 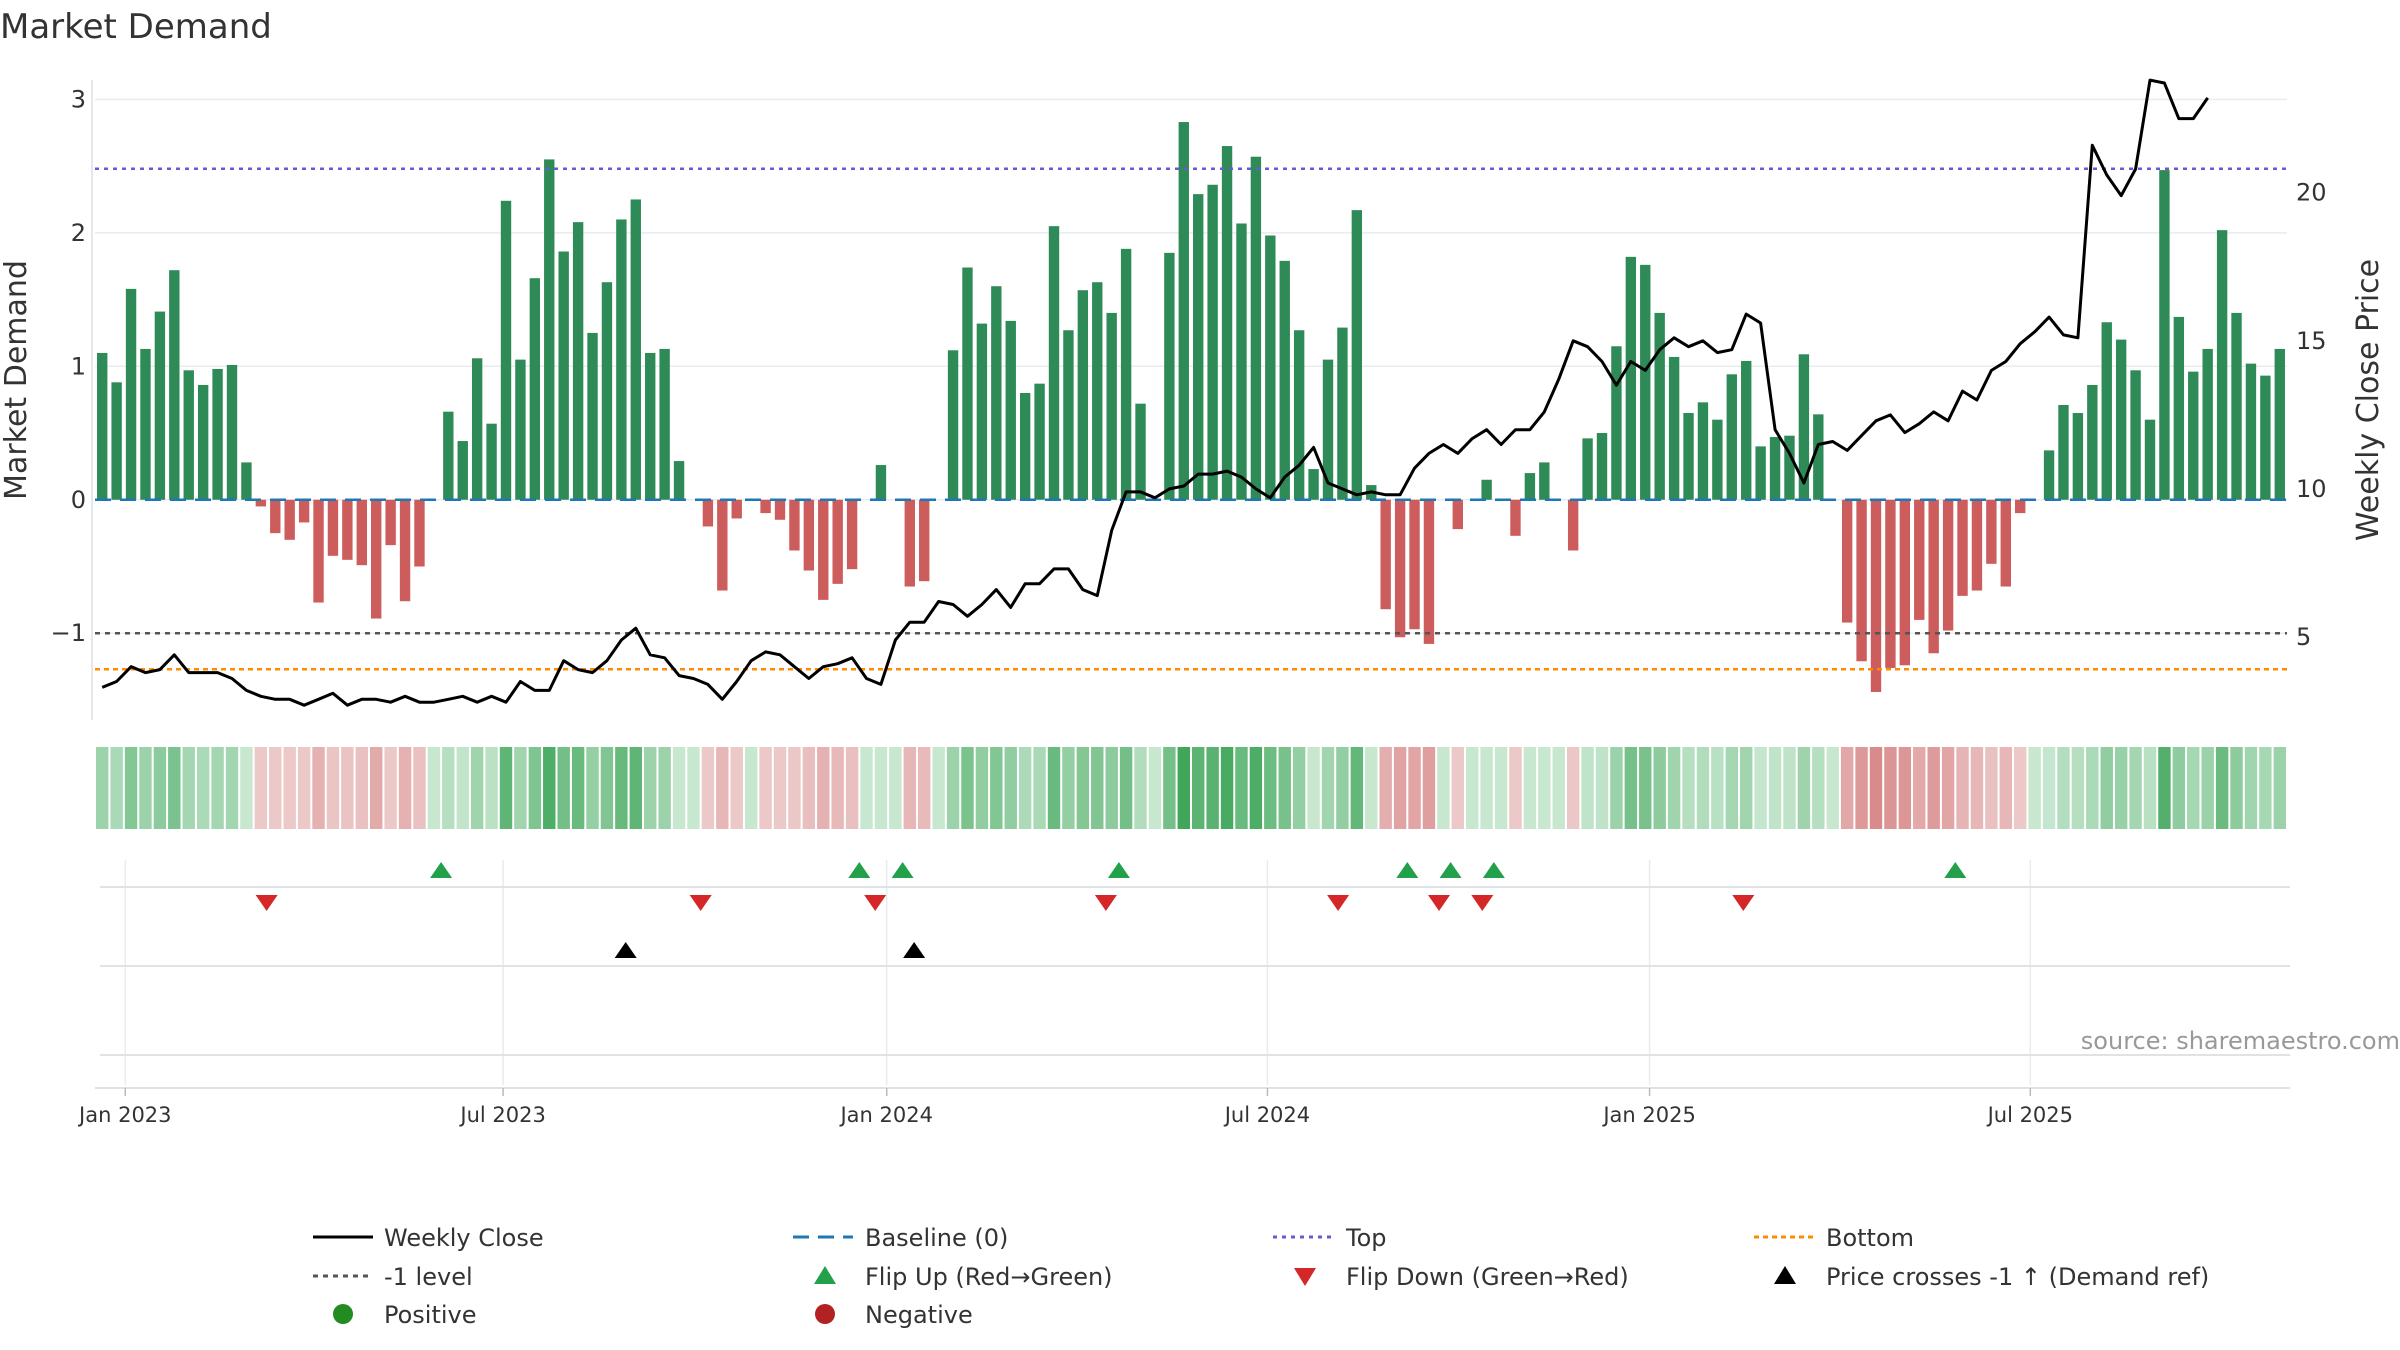 I want to click on legend-positive-icon, so click(x=343, y=1314).